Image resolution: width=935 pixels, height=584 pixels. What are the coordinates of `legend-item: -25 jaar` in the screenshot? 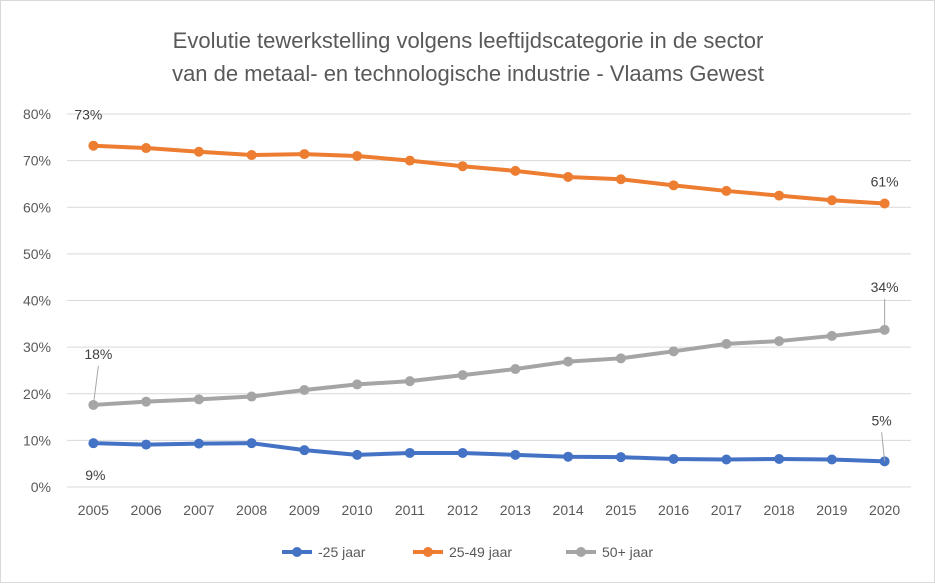 It's located at (324, 552).